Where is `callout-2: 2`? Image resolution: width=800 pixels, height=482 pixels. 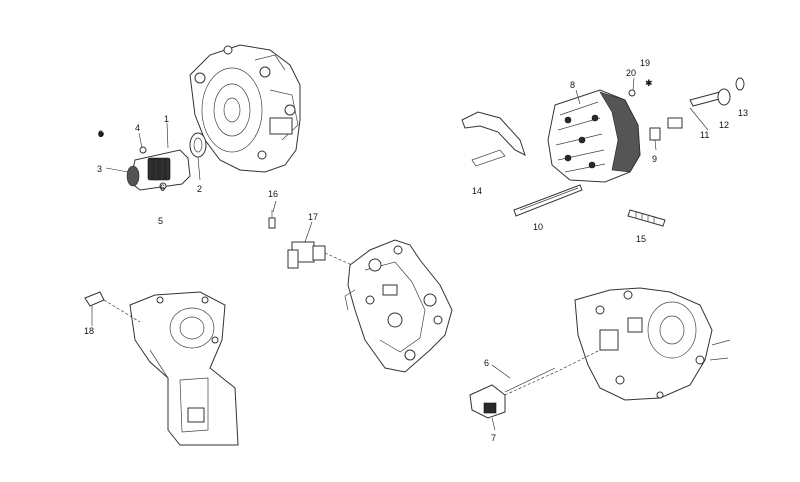
callout-2: 2 is located at coordinates (199, 189).